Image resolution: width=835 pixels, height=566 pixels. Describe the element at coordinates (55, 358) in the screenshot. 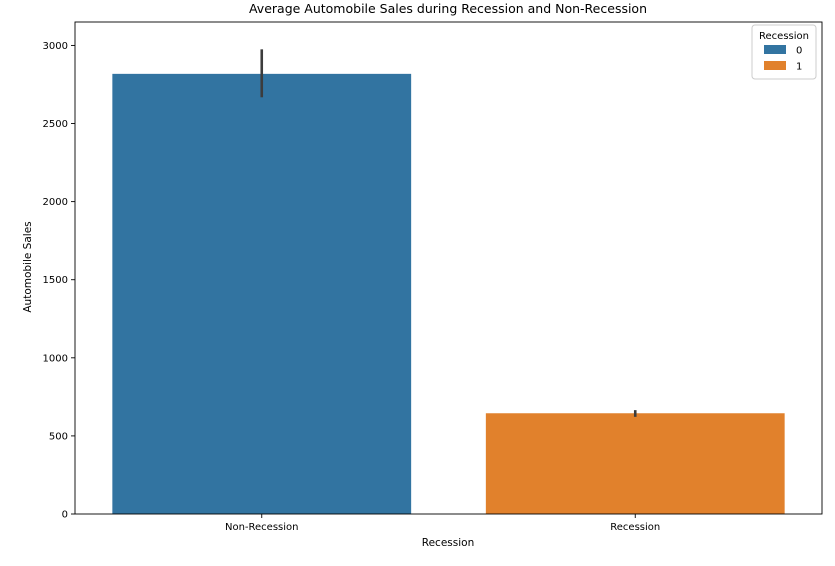

I see `y-tick-label: 1000` at that location.